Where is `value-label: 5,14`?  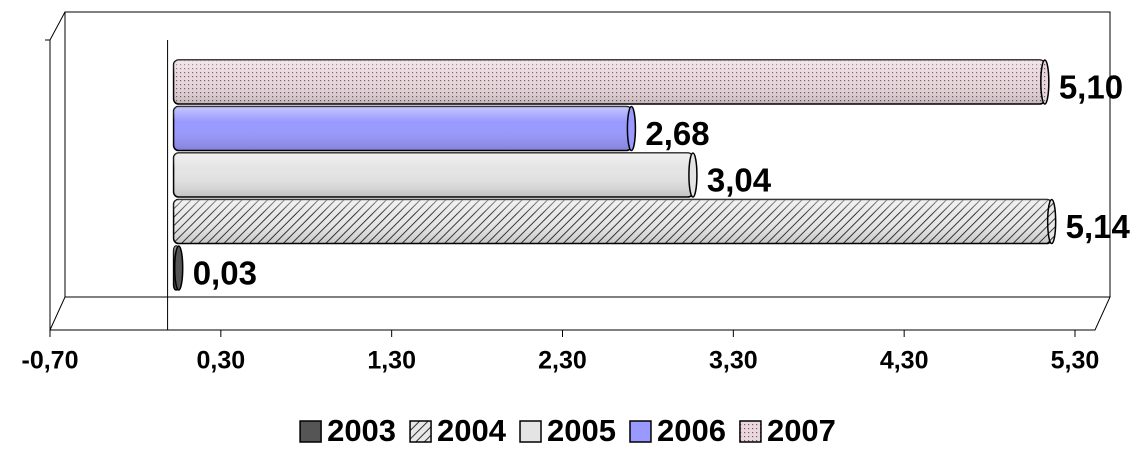
value-label: 5,14 is located at coordinates (1098, 226).